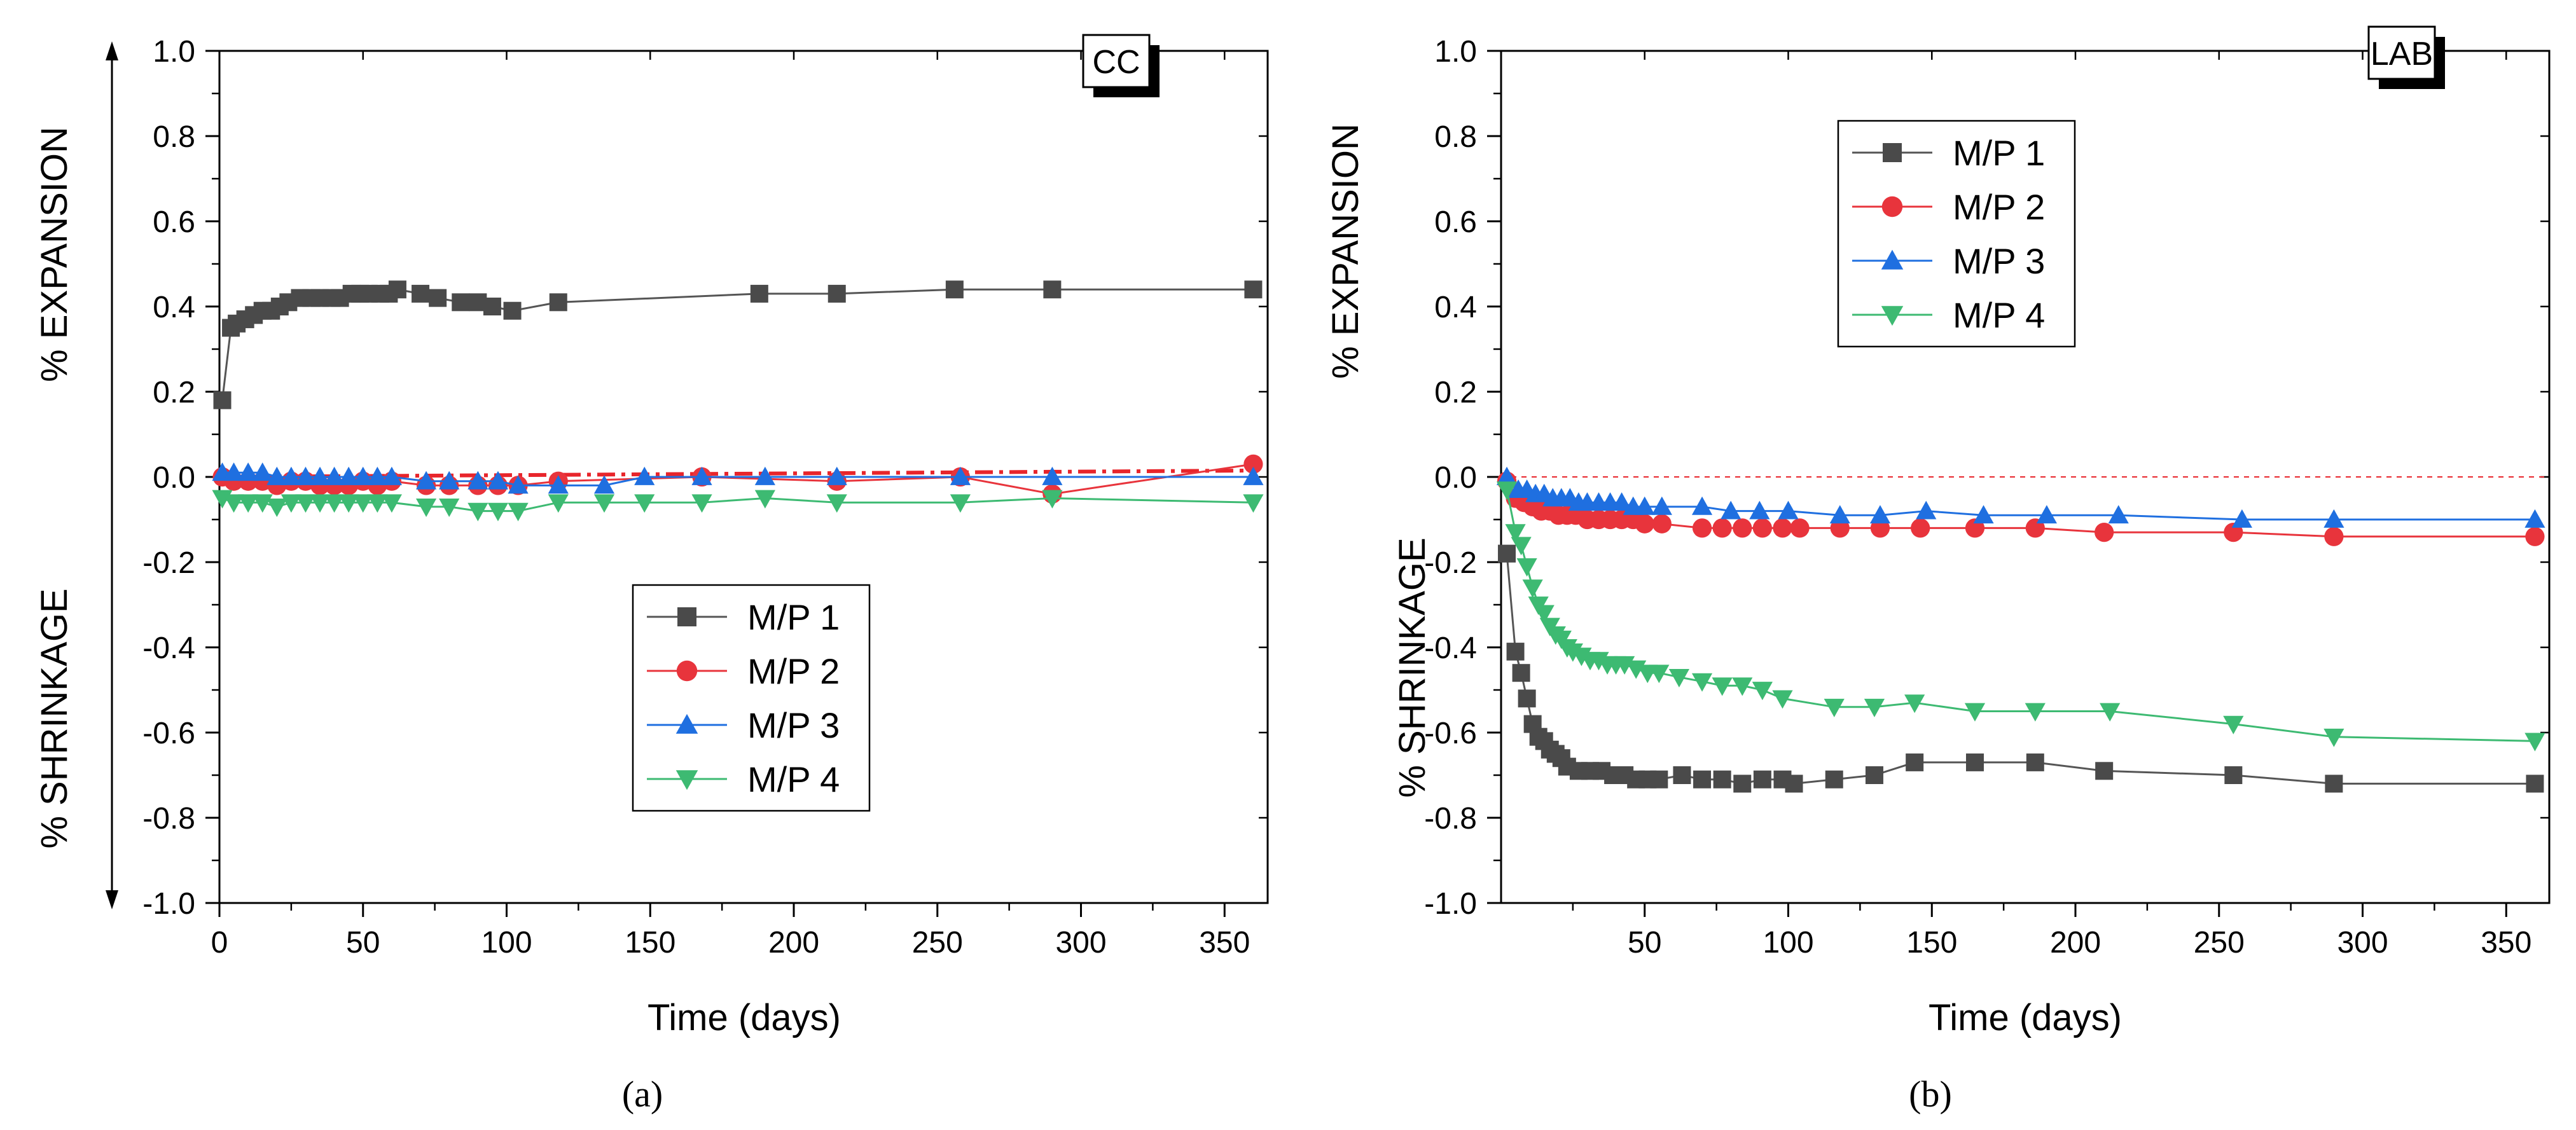 The height and width of the screenshot is (1130, 2576). What do you see at coordinates (1644, 943) in the screenshot?
I see `x-tick-label: 50` at bounding box center [1644, 943].